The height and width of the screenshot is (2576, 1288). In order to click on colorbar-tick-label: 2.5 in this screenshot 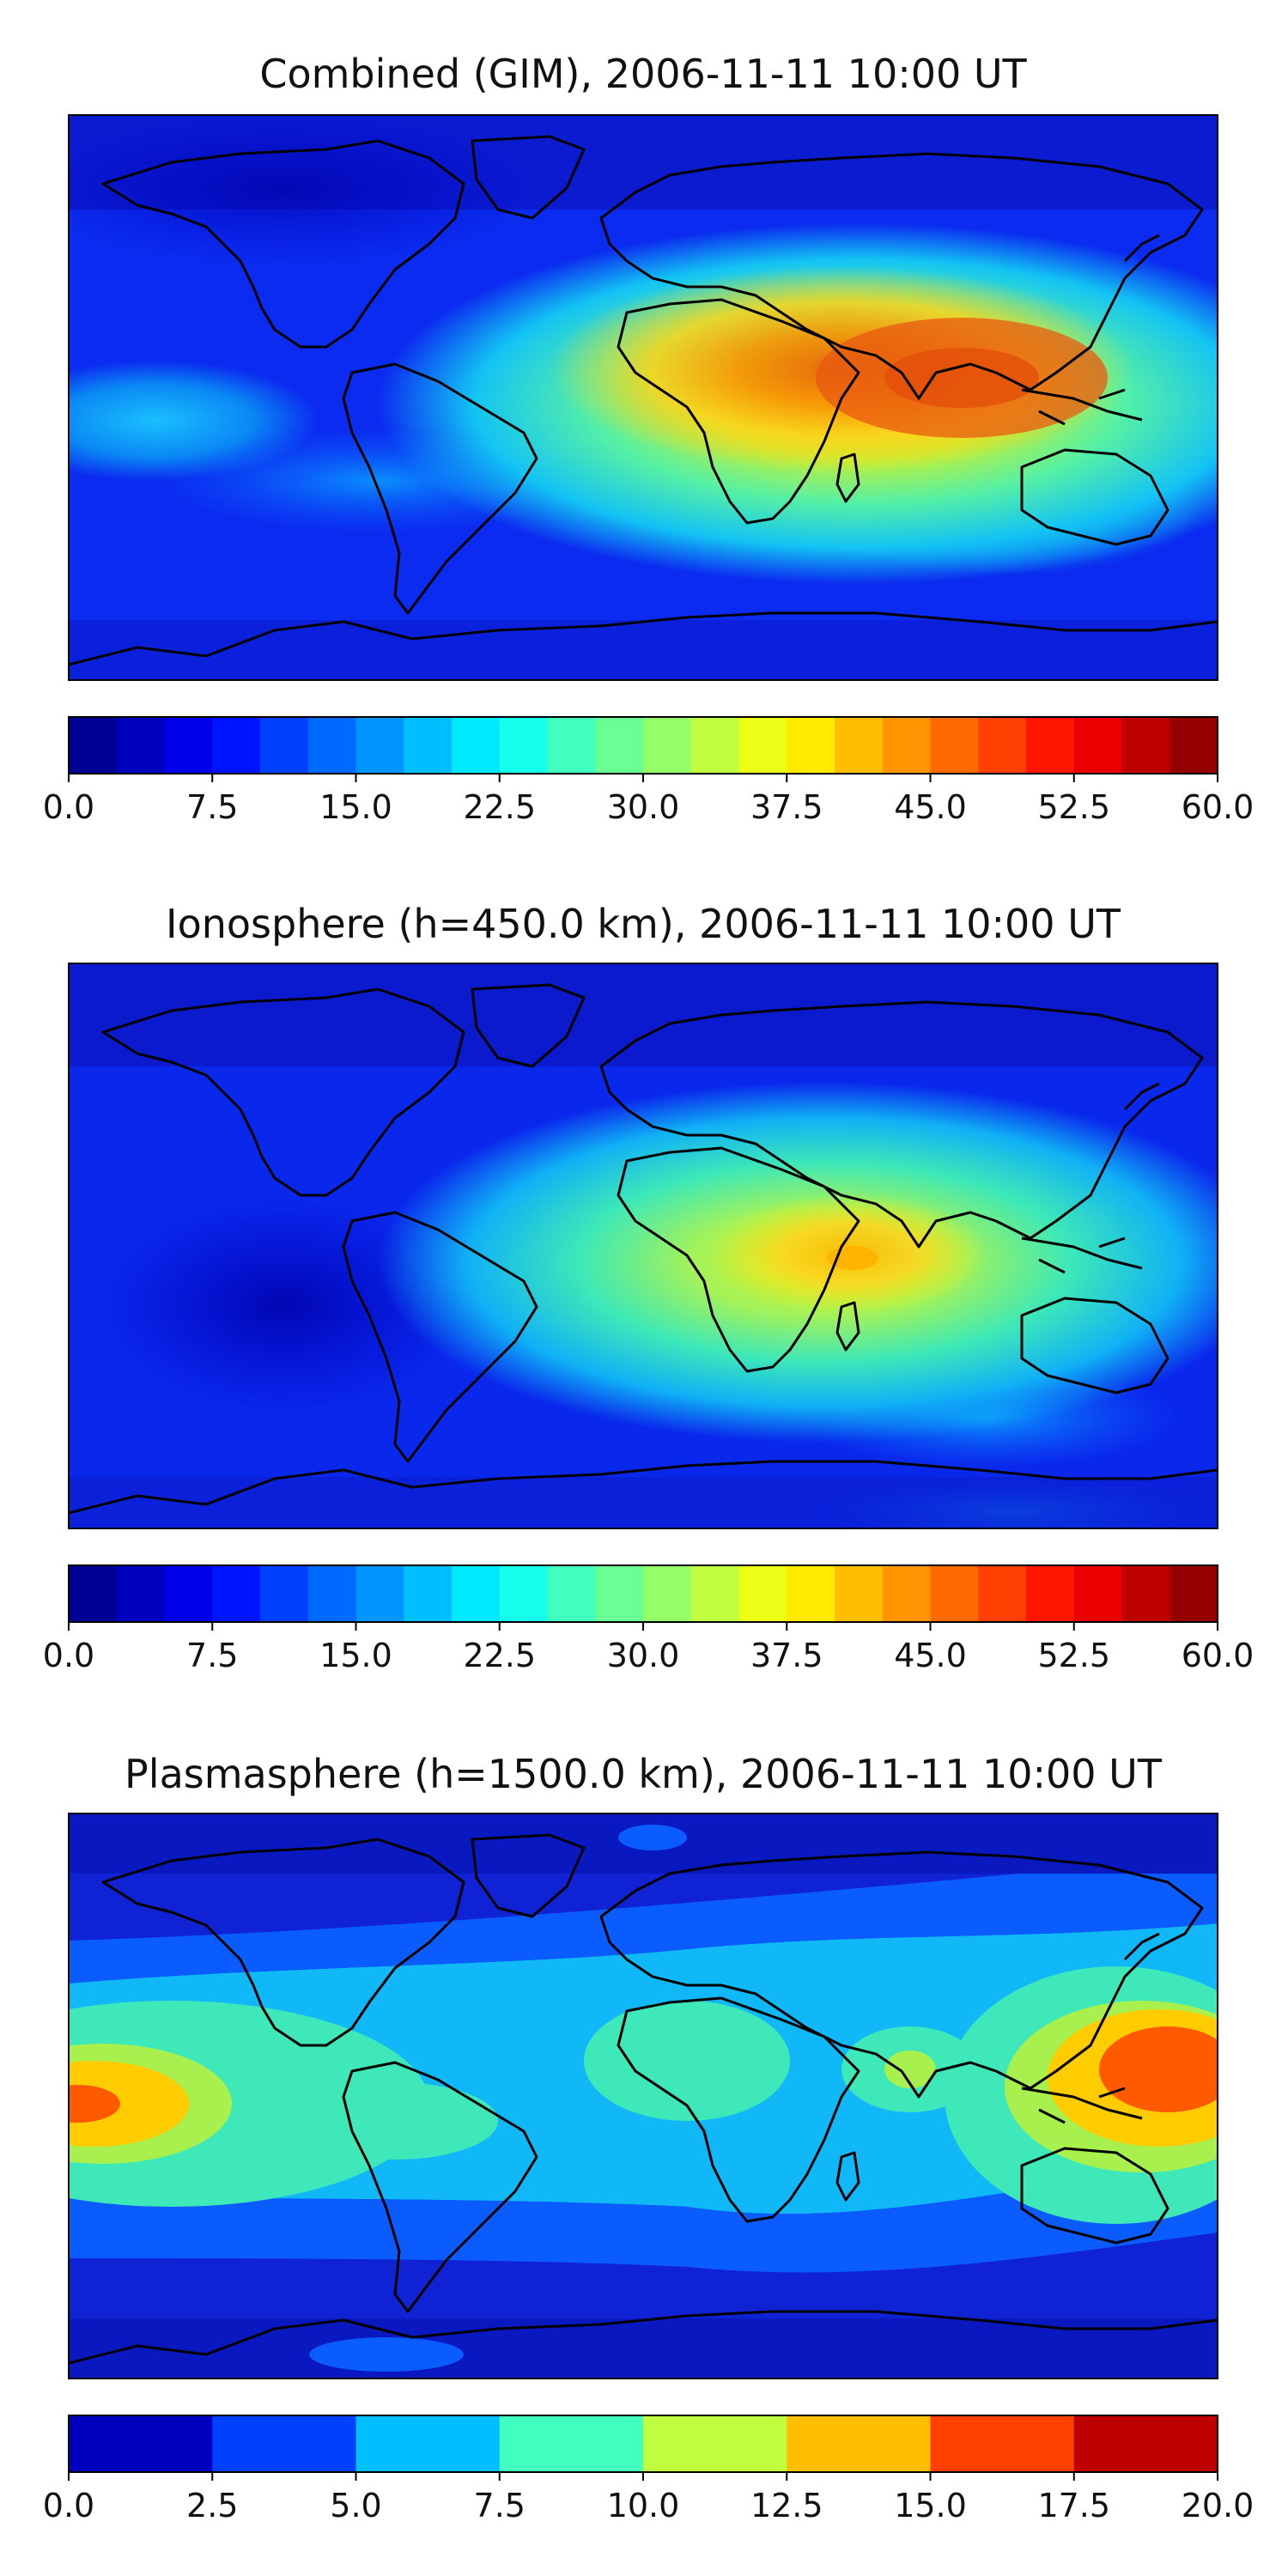, I will do `click(212, 2506)`.